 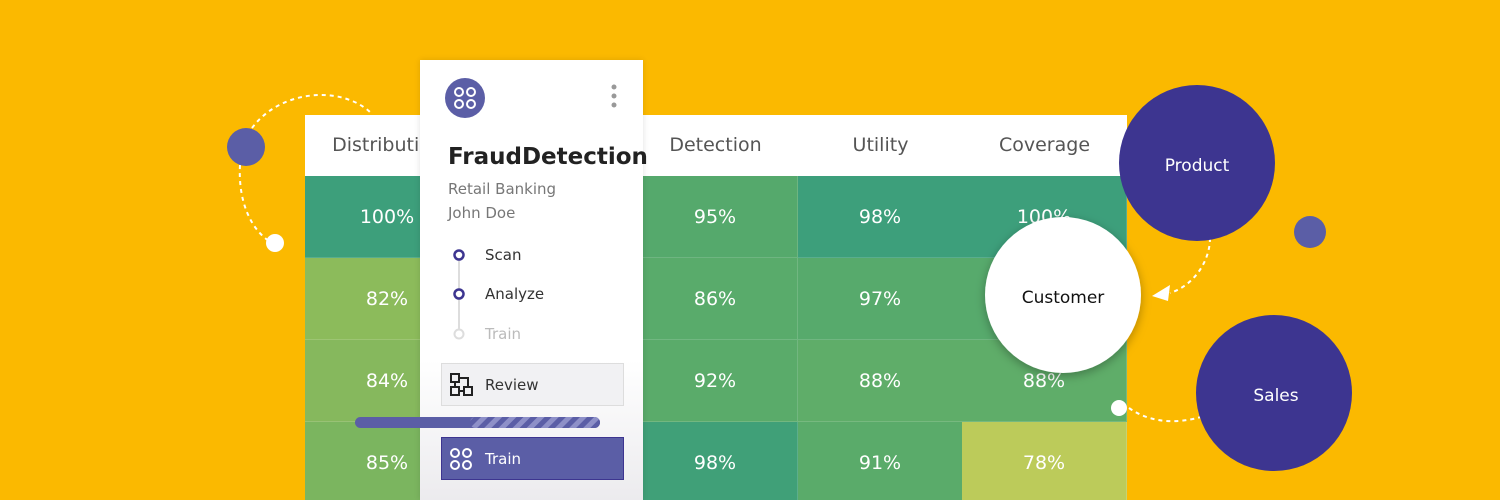 I want to click on train-button: Train, so click(x=532, y=458).